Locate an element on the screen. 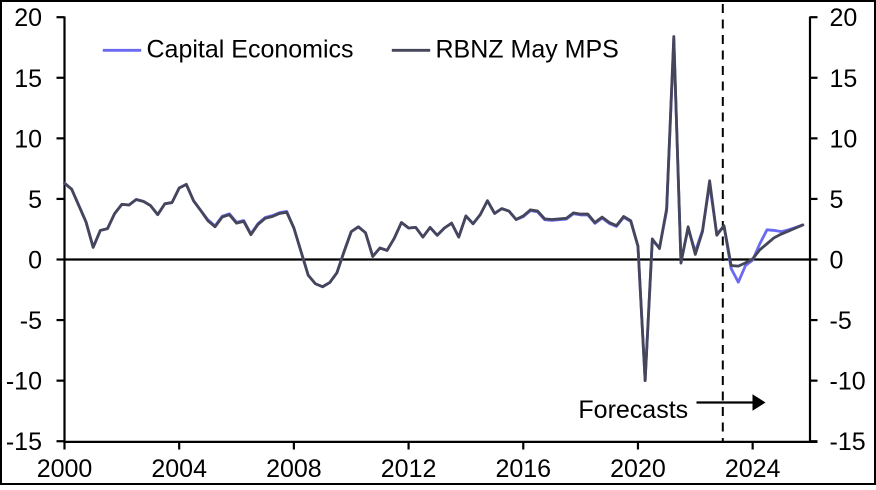 The image size is (876, 490). svg-text: 2020 is located at coordinates (638, 469).